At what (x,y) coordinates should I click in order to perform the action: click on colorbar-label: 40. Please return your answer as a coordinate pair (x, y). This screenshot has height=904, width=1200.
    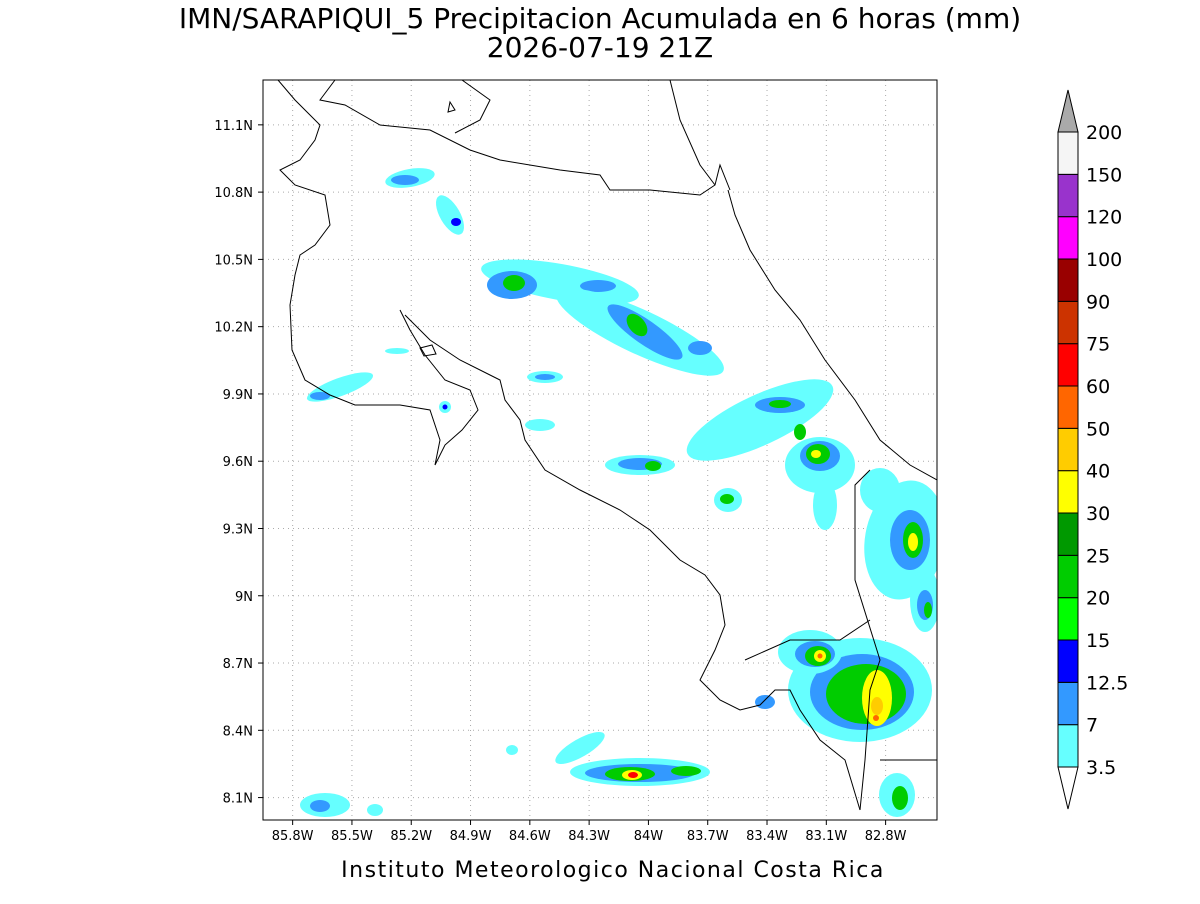
    Looking at the image, I should click on (1098, 472).